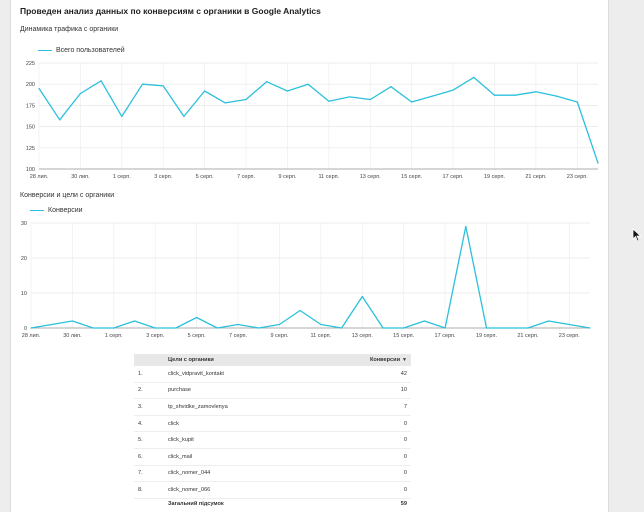 The height and width of the screenshot is (512, 644). I want to click on goal-name: click_nomer_066, so click(238, 490).